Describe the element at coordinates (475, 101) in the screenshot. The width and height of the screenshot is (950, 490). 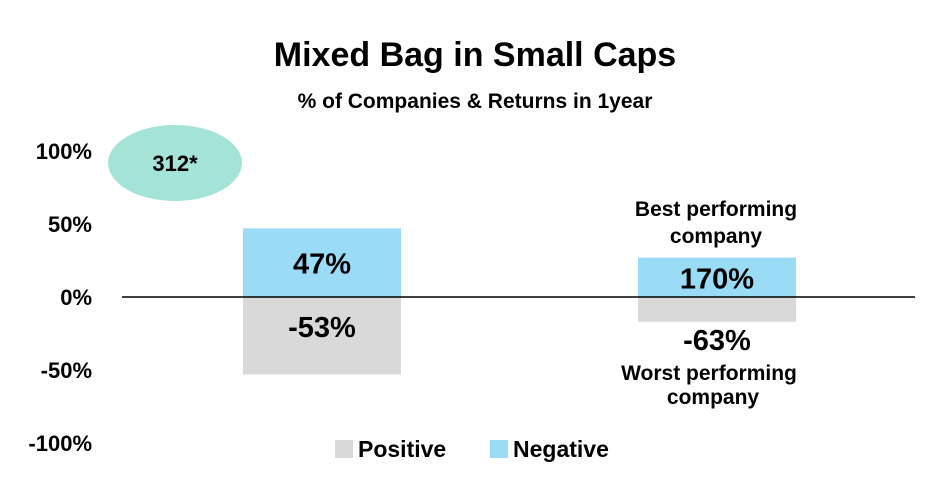
I see `chart-subtitle: % of Companies & Returns in 1year` at that location.